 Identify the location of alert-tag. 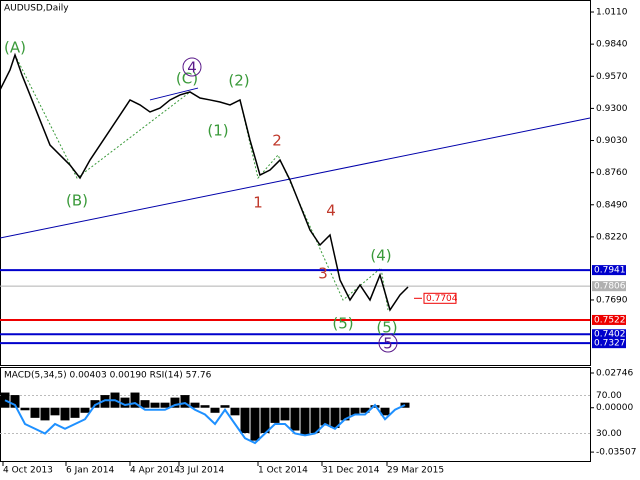
(440, 298).